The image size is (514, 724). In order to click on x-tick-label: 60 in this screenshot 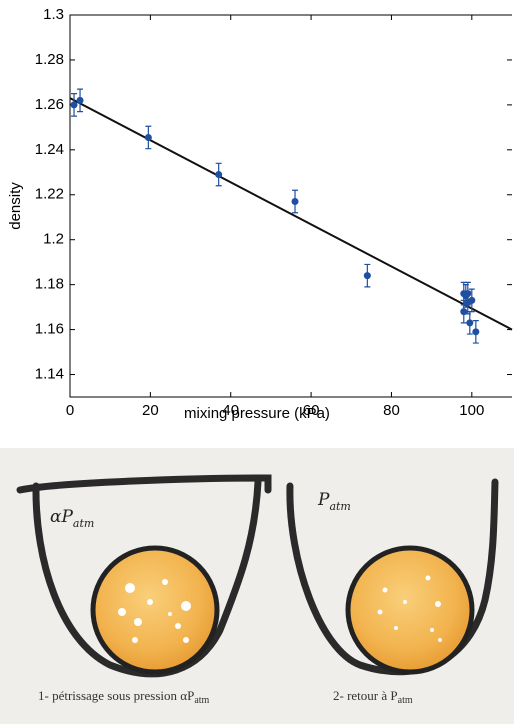, I will do `click(311, 410)`.